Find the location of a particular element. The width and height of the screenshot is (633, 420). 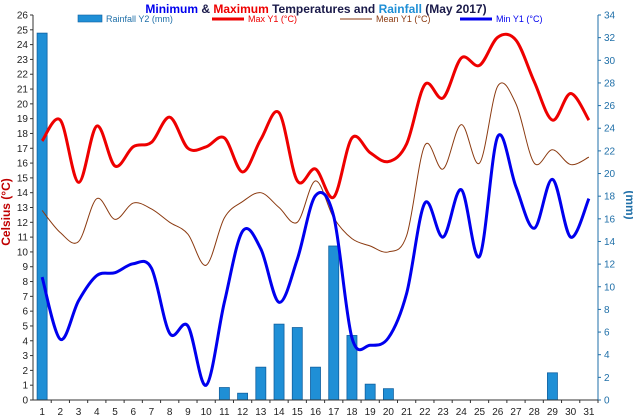

y2-tick-label: 10 is located at coordinates (610, 287).